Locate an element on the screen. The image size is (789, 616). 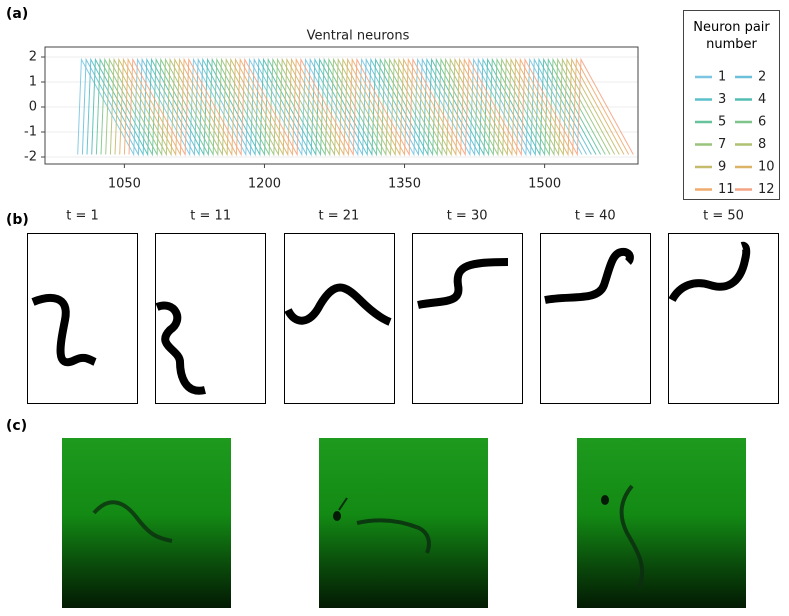
x-tick-label: 1050 is located at coordinates (124, 184).